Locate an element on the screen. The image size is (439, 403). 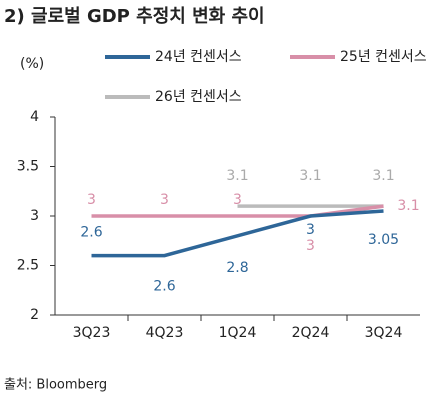
x-tick-label: 4Q23 is located at coordinates (165, 333).